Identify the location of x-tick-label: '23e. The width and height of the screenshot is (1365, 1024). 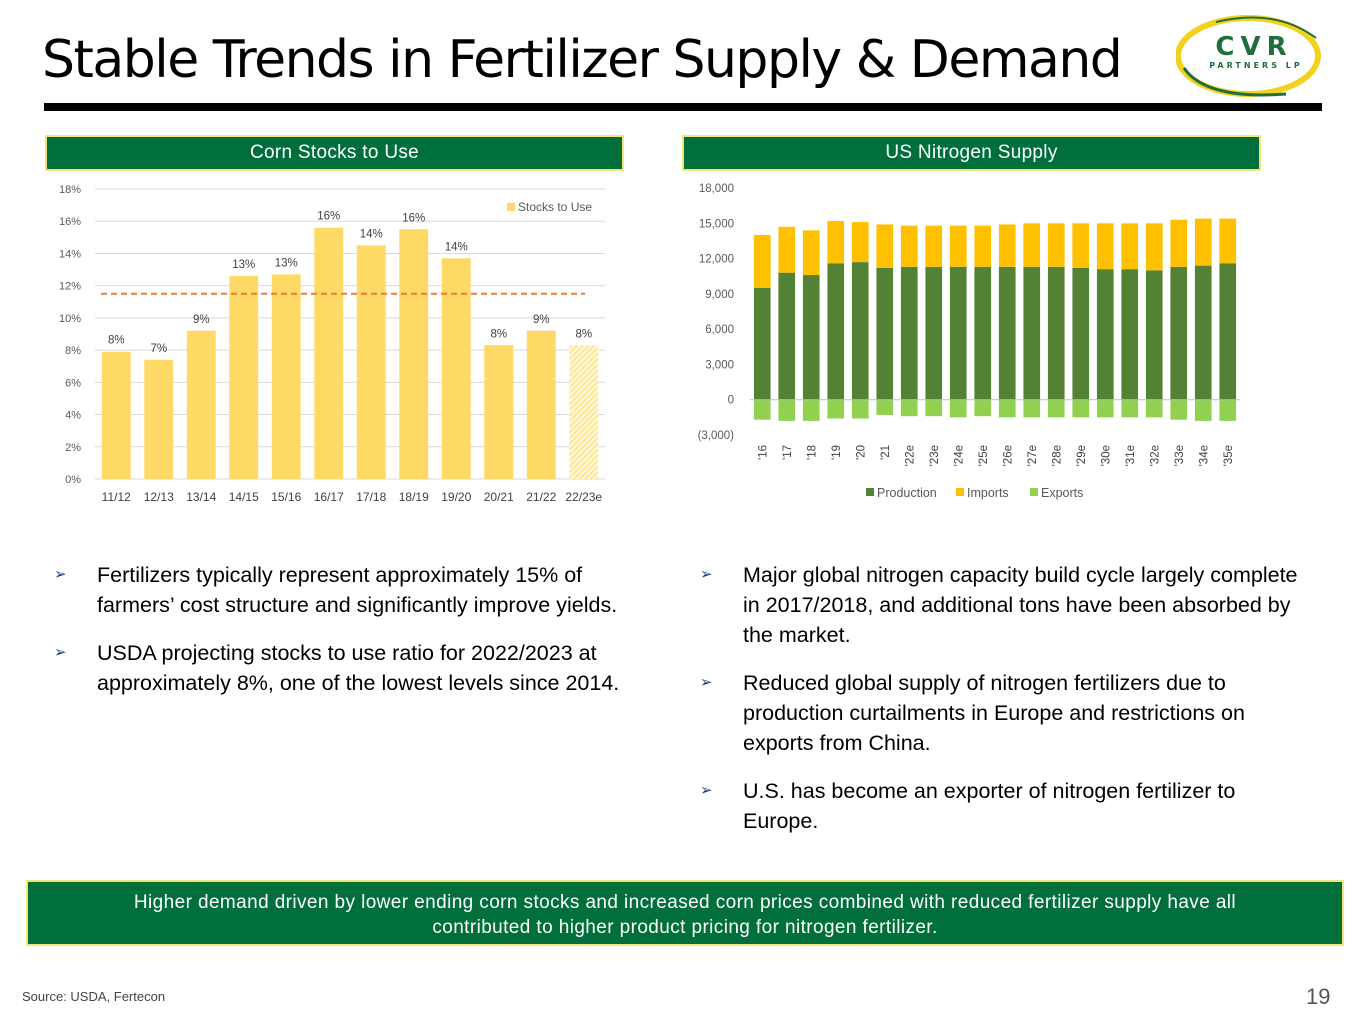
(935, 455).